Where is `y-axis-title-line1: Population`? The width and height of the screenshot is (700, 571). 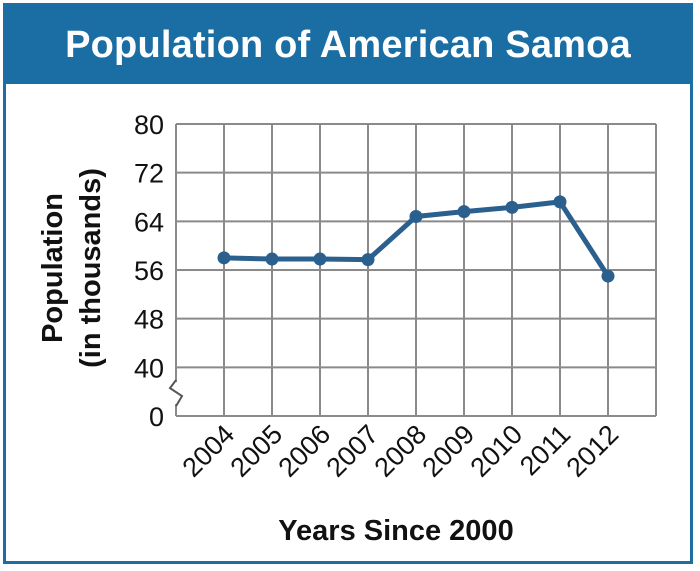
y-axis-title-line1: Population is located at coordinates (53, 268).